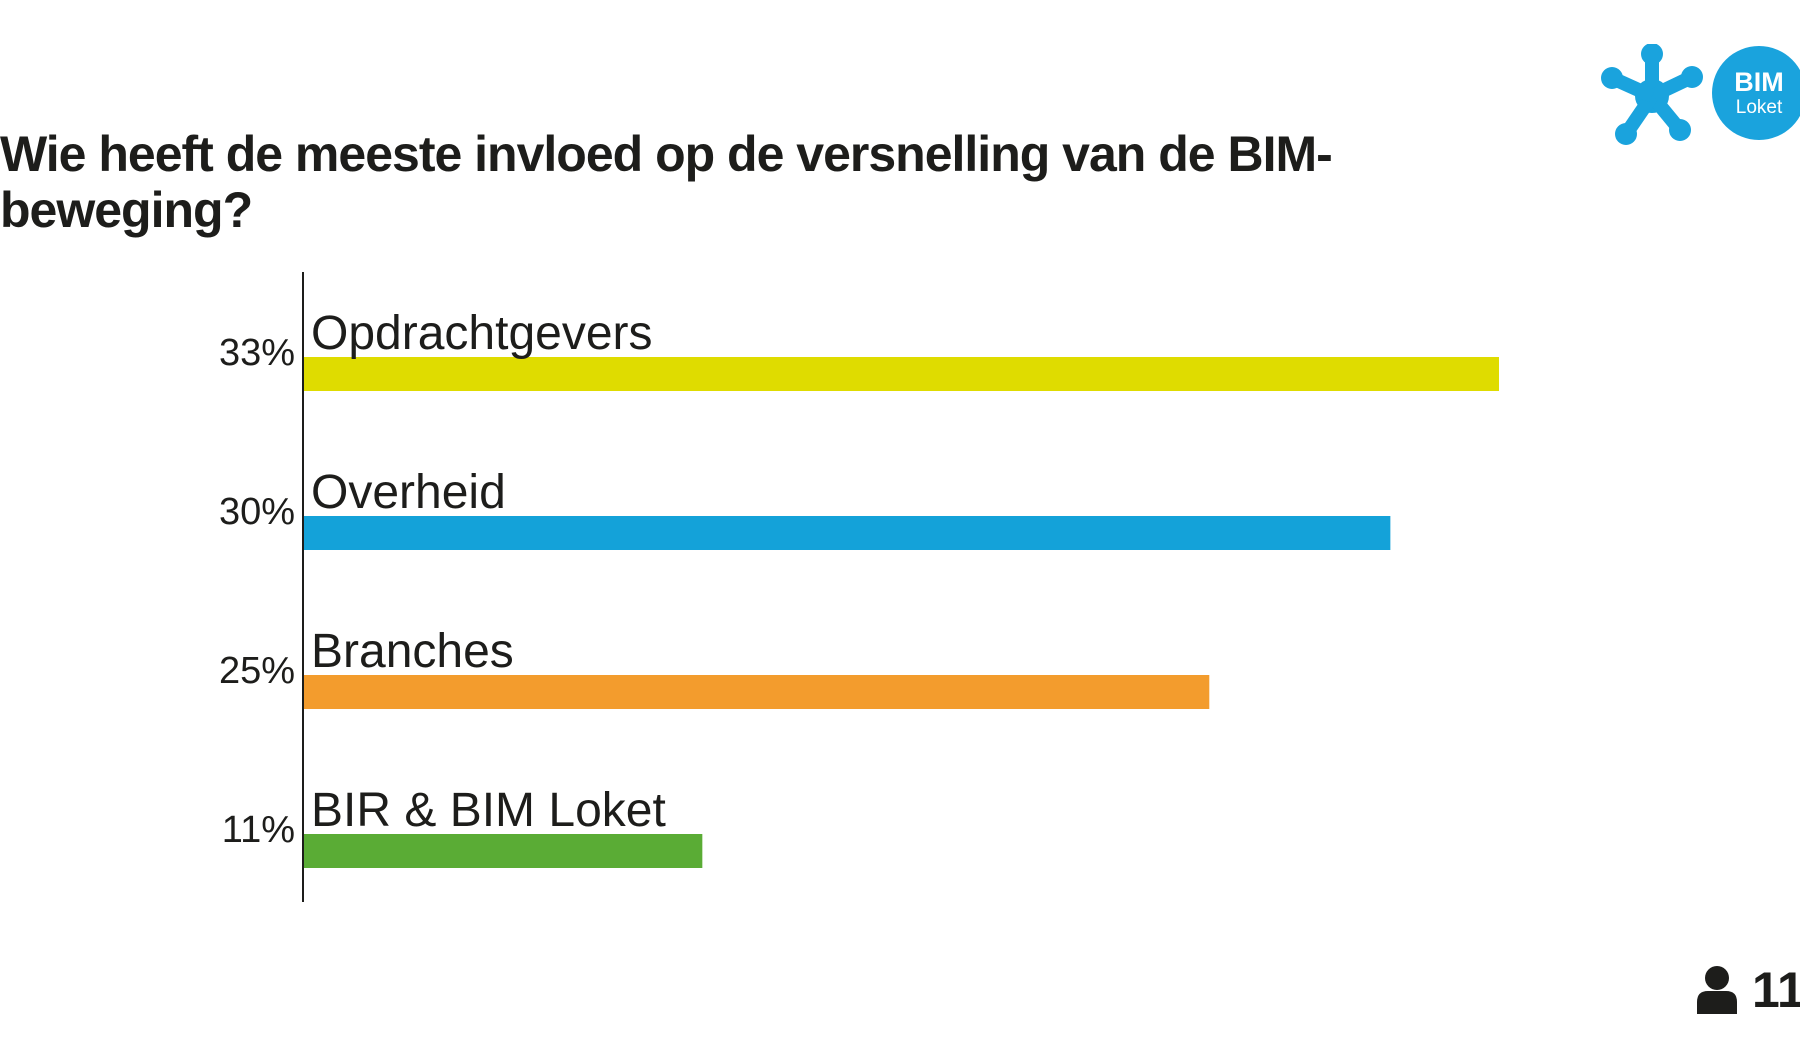  I want to click on bim-loket-logo: BIM Loket, so click(1700, 96).